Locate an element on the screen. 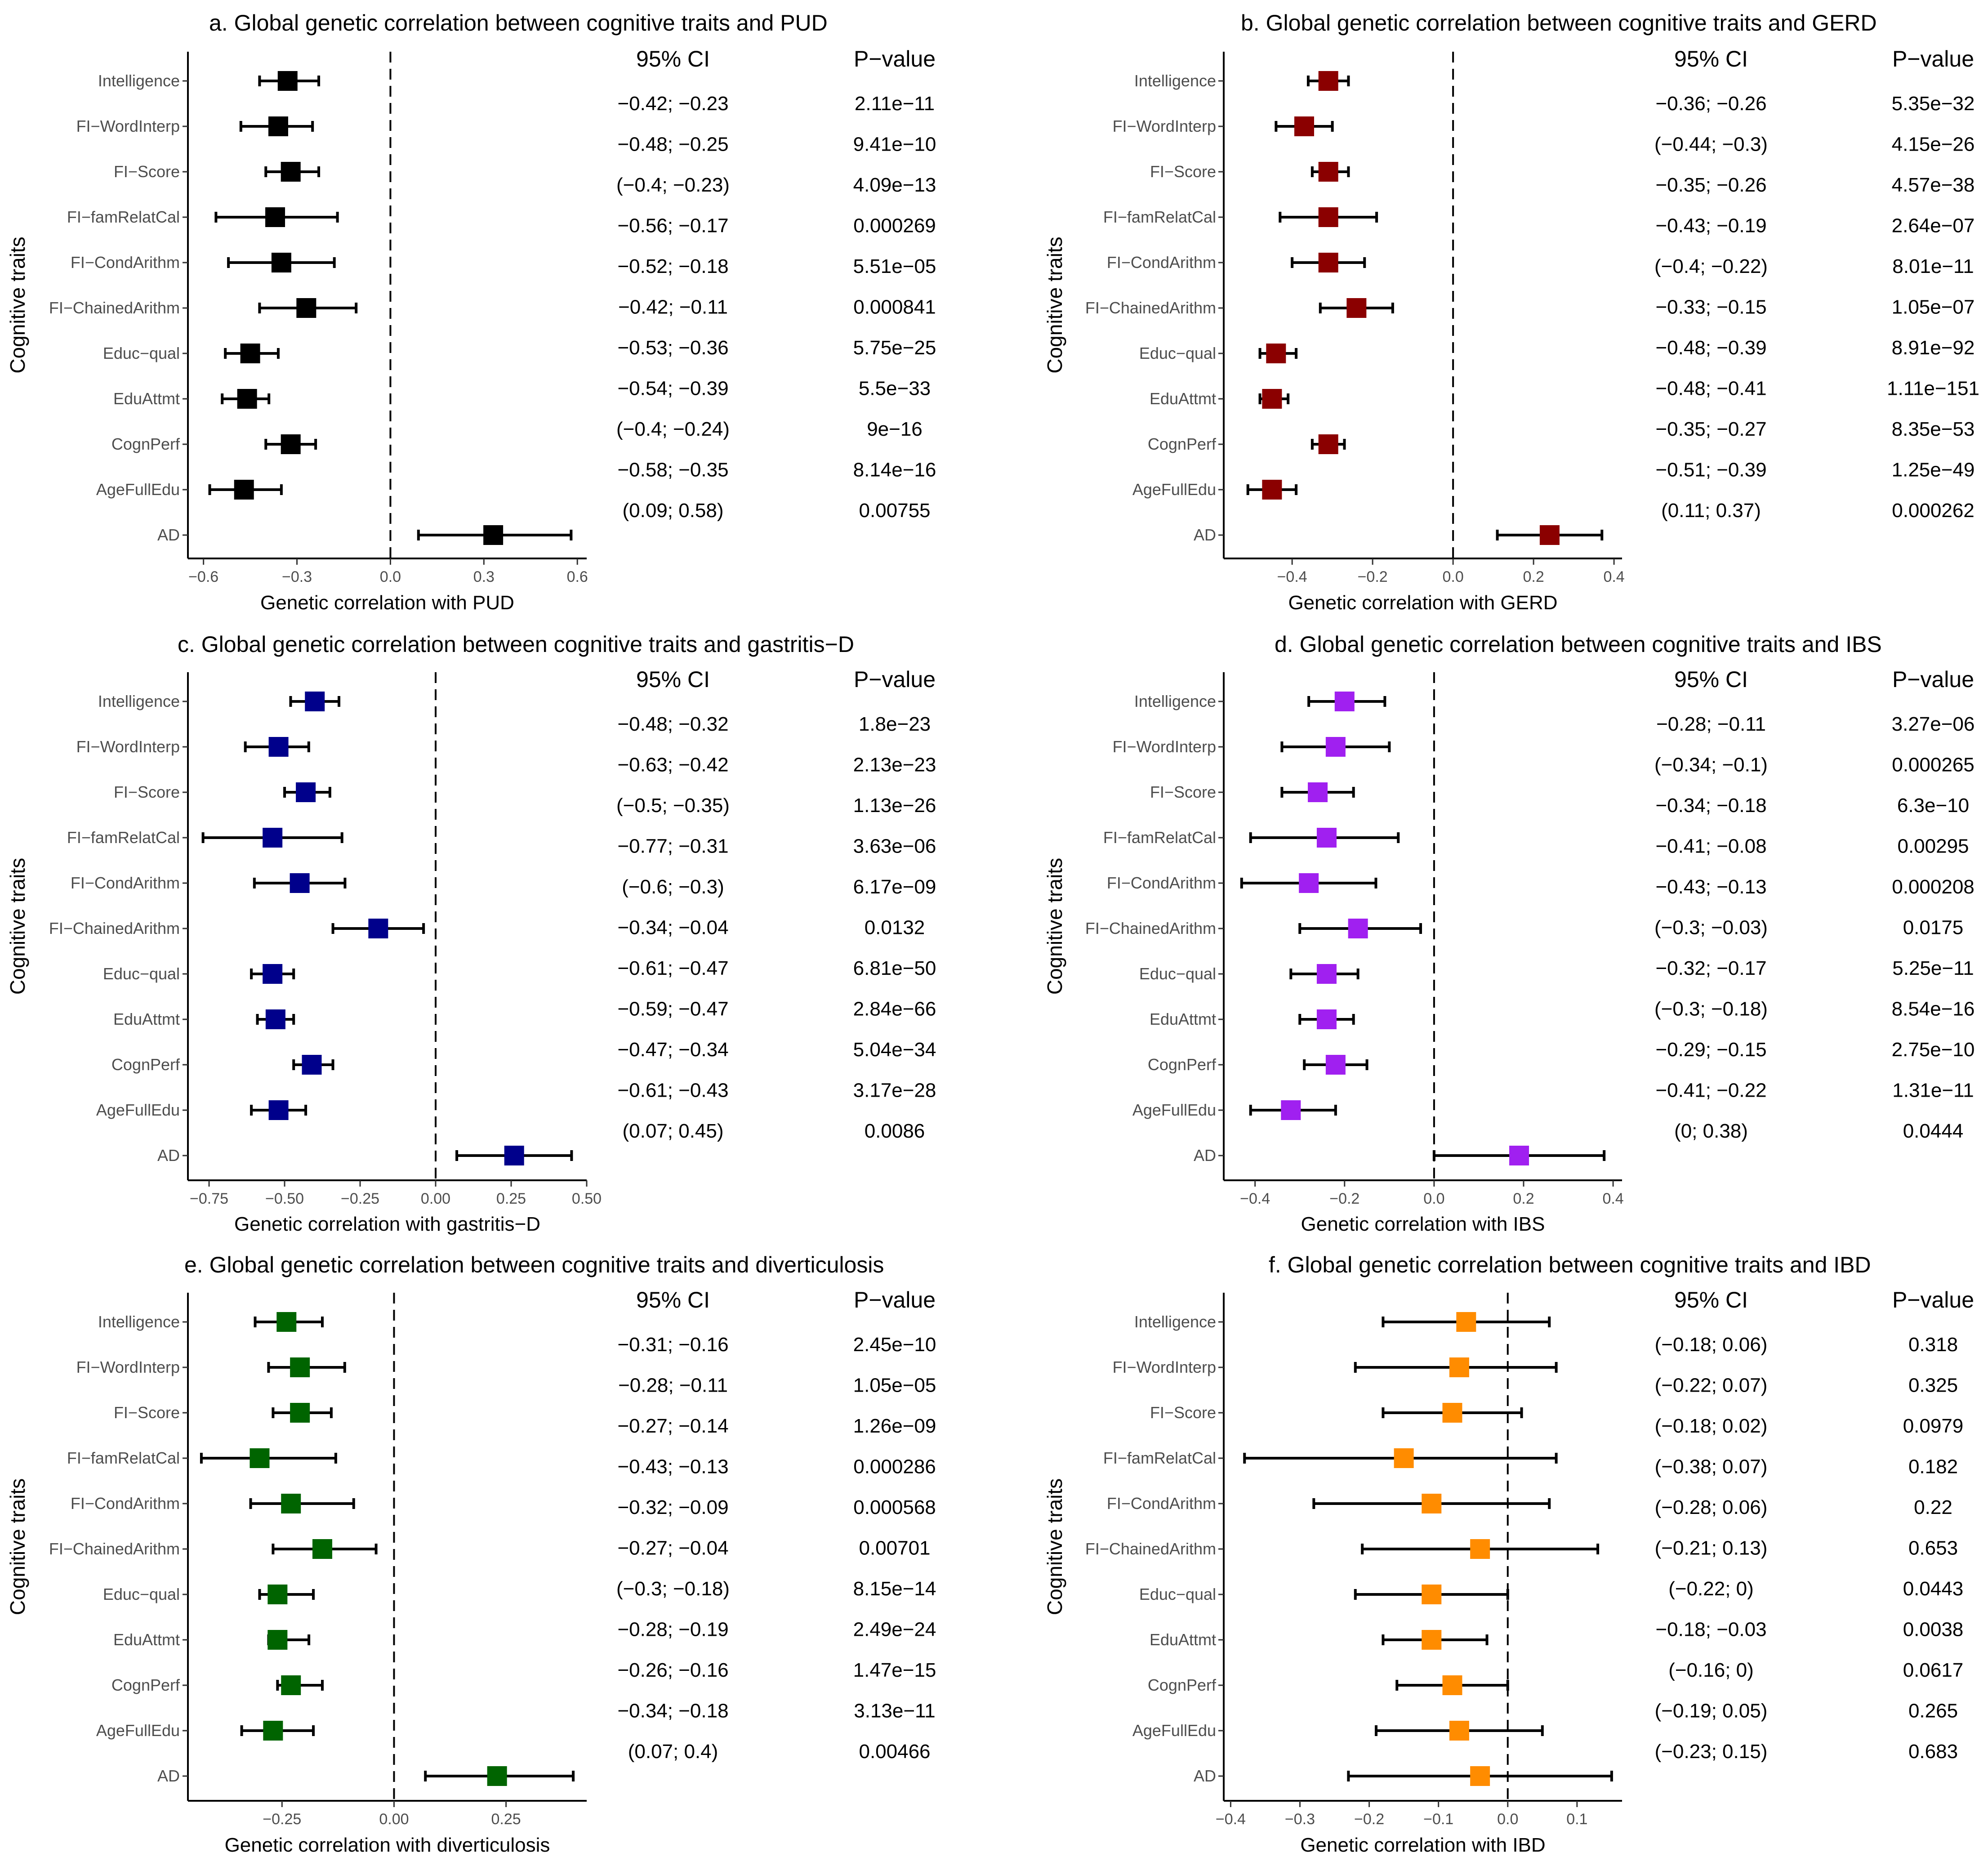  p-value: 0.265 is located at coordinates (1933, 1711).